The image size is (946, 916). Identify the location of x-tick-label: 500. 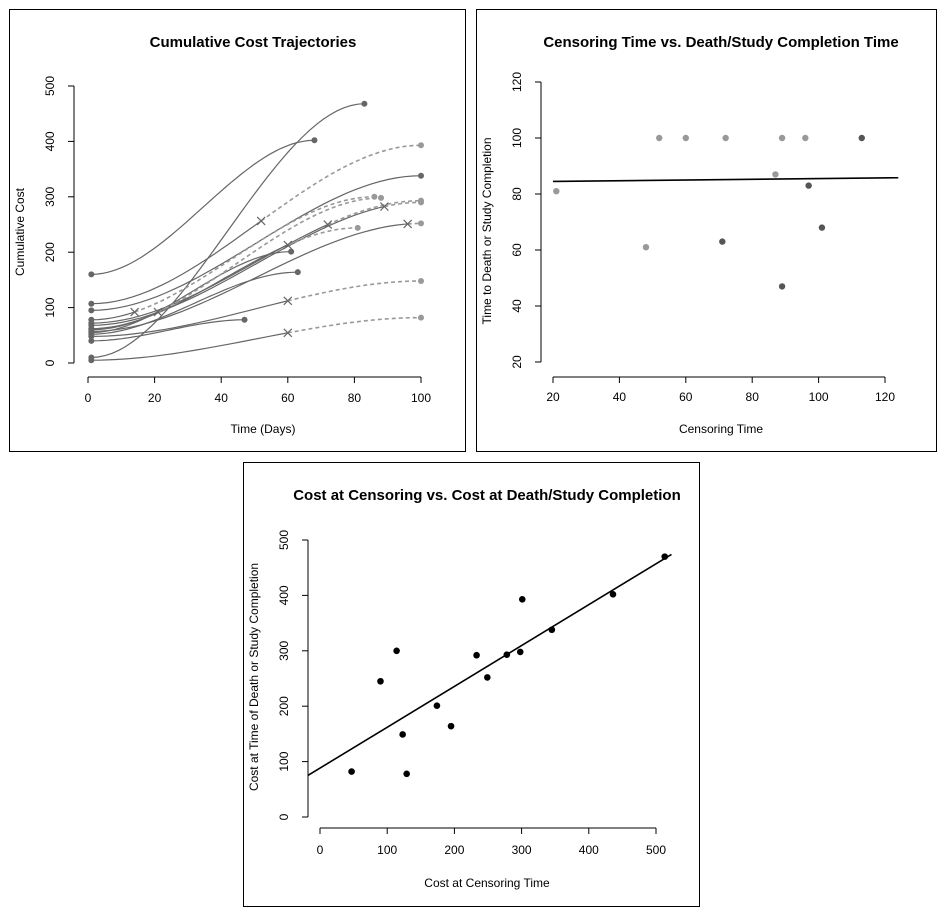
(656, 850).